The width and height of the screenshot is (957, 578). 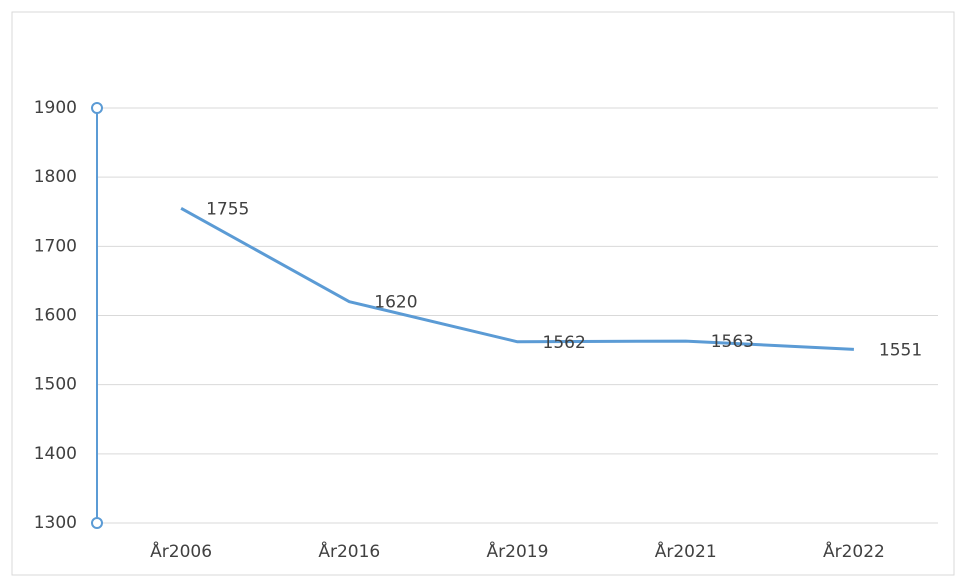 I want to click on y-tick-label: 1300, so click(x=55, y=523).